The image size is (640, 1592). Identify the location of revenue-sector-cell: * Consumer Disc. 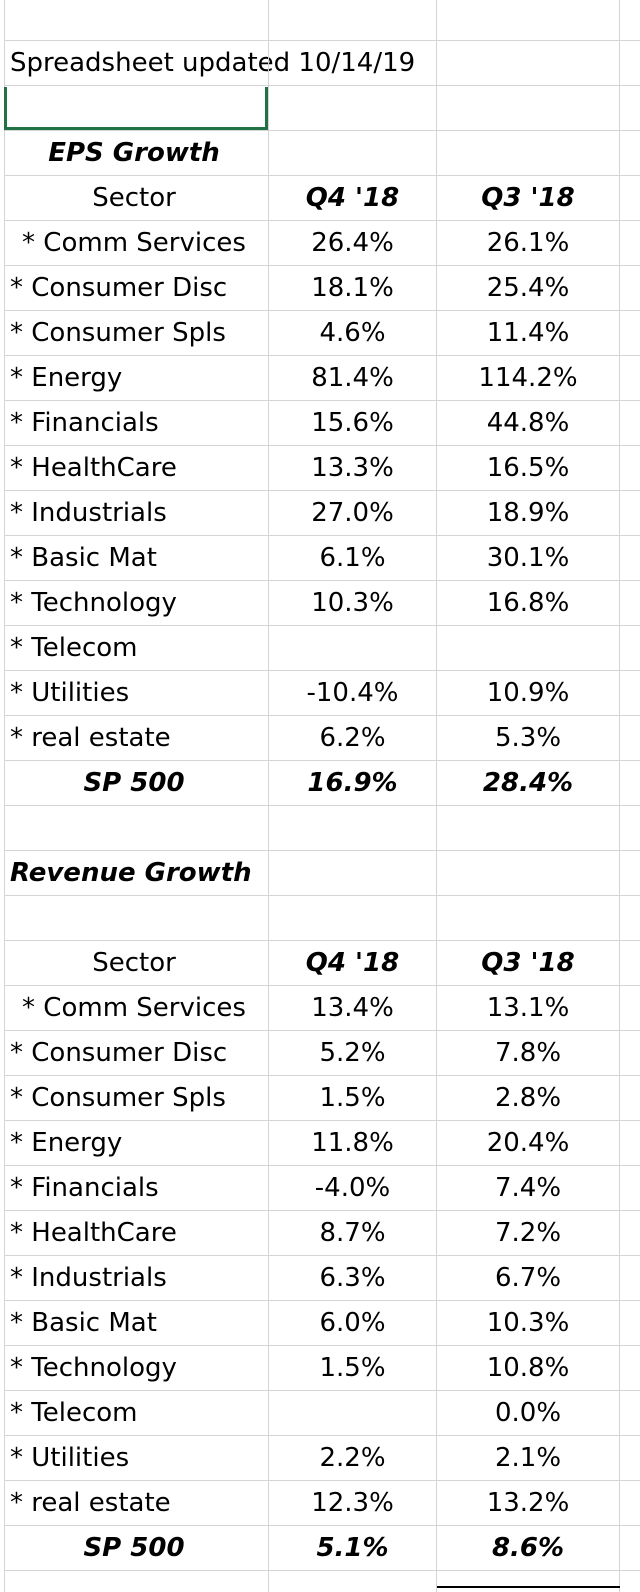
(119, 1053).